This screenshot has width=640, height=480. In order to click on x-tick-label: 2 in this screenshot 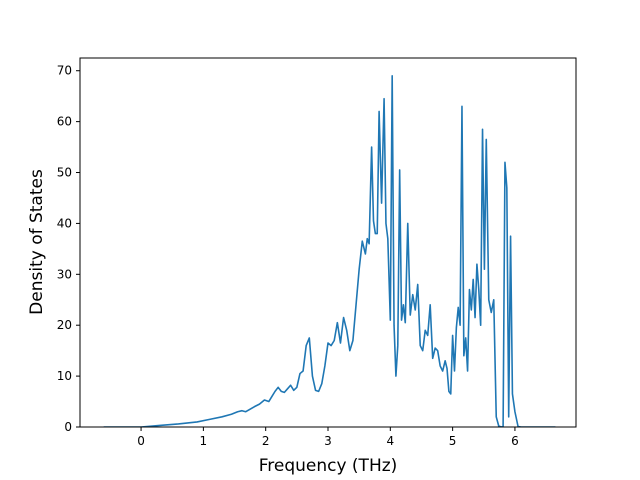, I will do `click(266, 441)`.